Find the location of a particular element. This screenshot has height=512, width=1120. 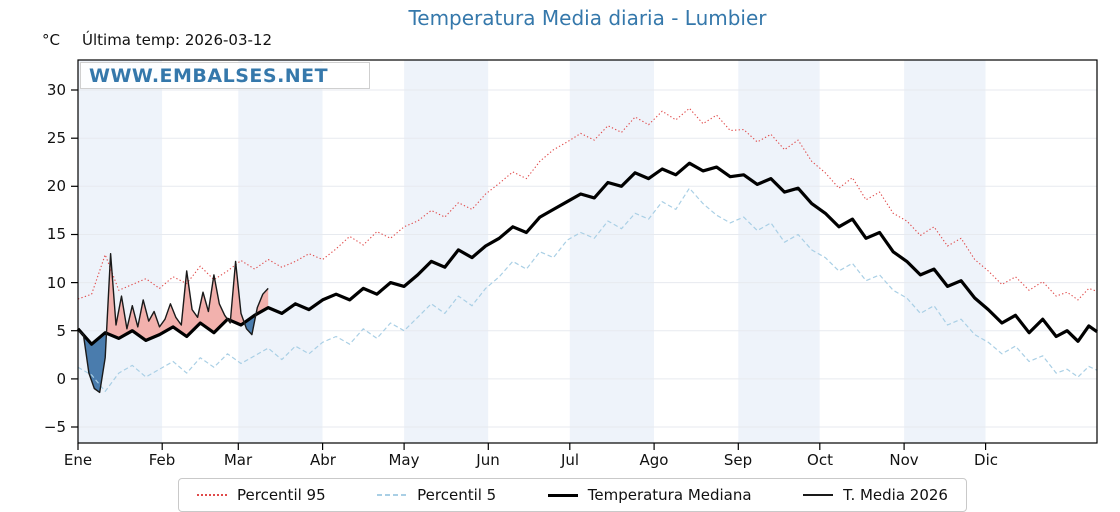

legend-item-temperatura-mediana: Temperatura Mediana is located at coordinates (649, 495).